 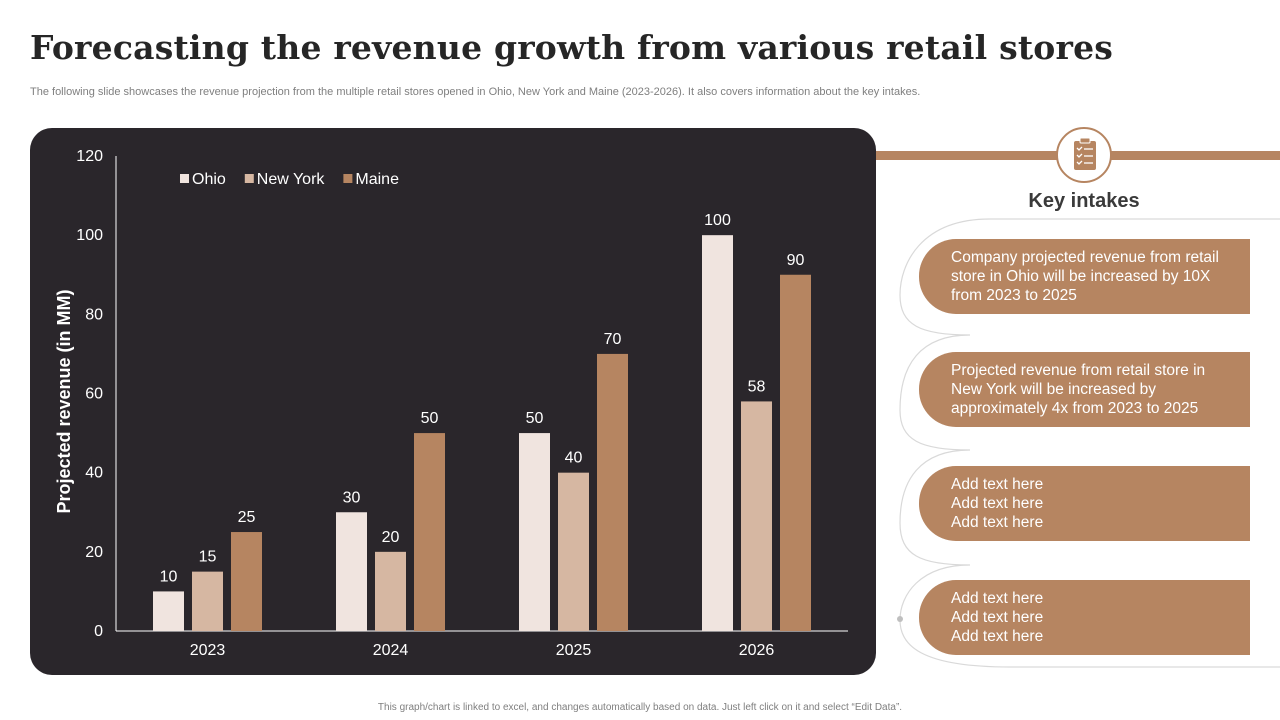 What do you see at coordinates (574, 650) in the screenshot?
I see `x-tick-label: 2025` at bounding box center [574, 650].